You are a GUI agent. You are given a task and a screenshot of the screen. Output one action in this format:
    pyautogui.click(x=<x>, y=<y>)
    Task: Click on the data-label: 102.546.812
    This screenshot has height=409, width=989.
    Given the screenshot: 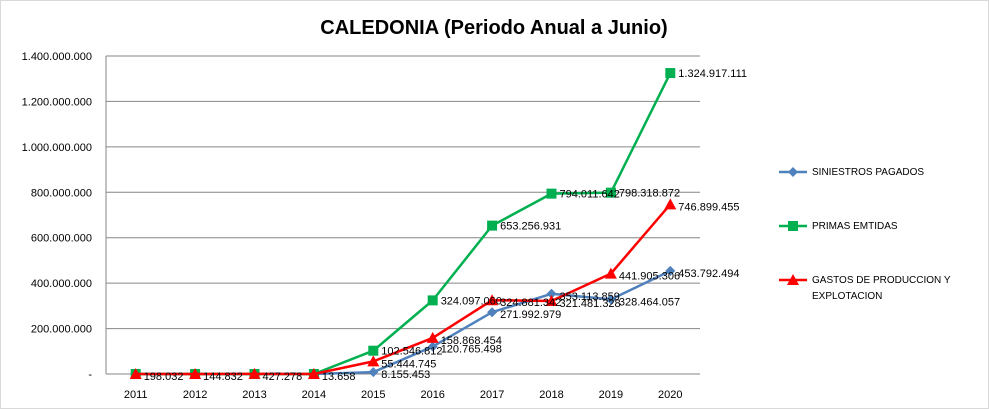 What is the action you would take?
    pyautogui.click(x=411, y=352)
    